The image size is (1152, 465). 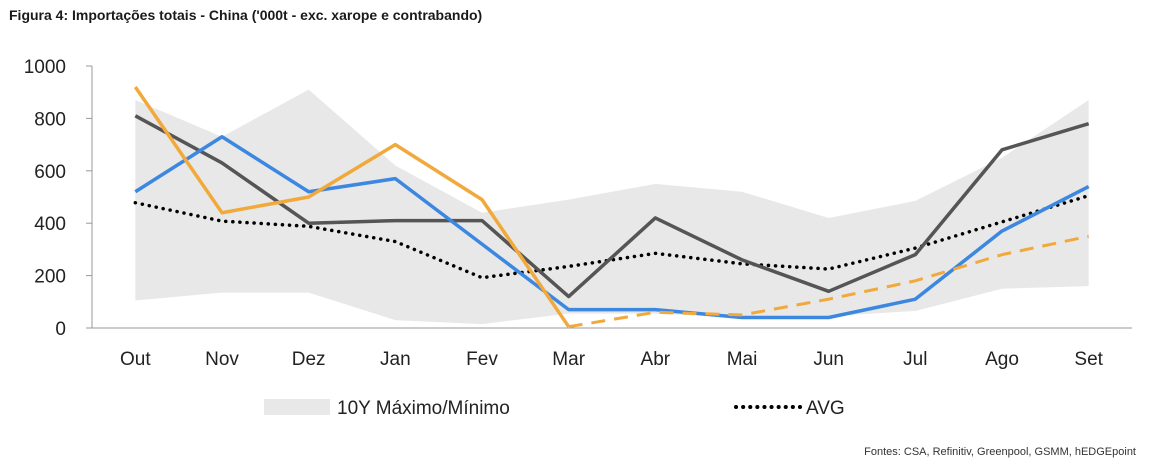 What do you see at coordinates (50, 277) in the screenshot?
I see `y-tick-label: 200` at bounding box center [50, 277].